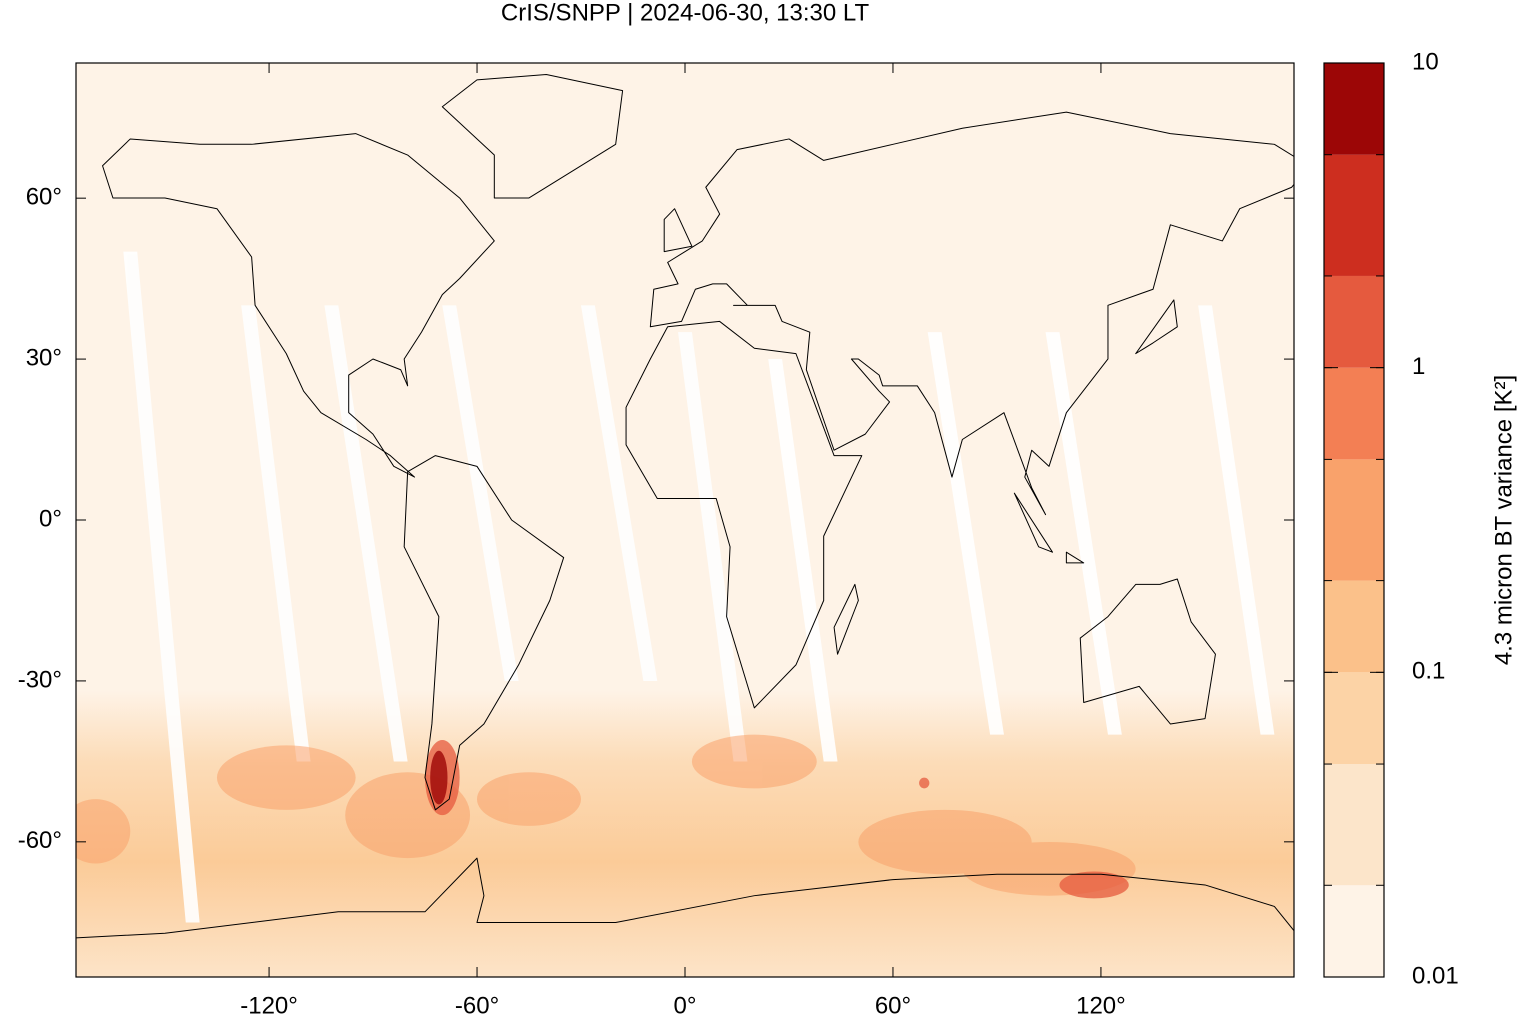 The width and height of the screenshot is (1522, 1025). I want to click on y-tick-label: 0°, so click(50, 518).